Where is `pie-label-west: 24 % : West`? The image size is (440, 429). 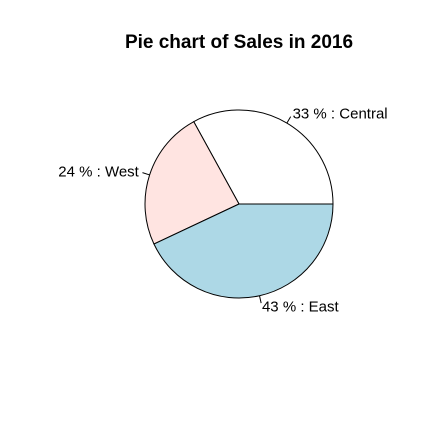
pie-label-west: 24 % : West is located at coordinates (98, 171).